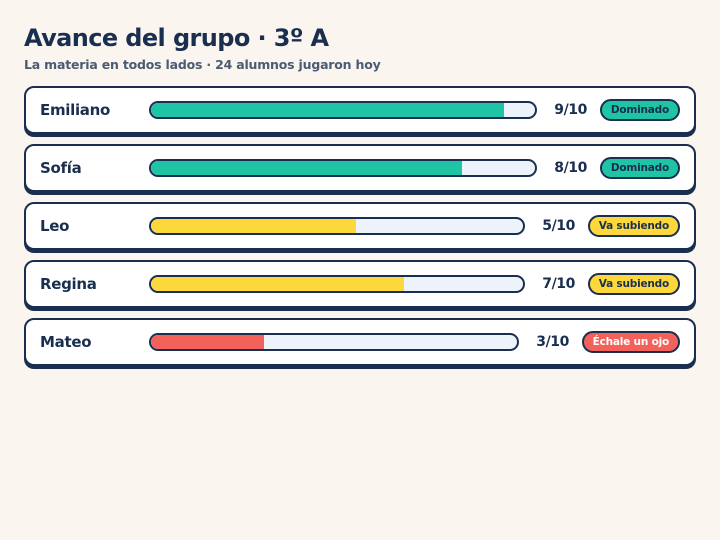  Describe the element at coordinates (66, 342) in the screenshot. I see `student-name: Mateo` at that location.